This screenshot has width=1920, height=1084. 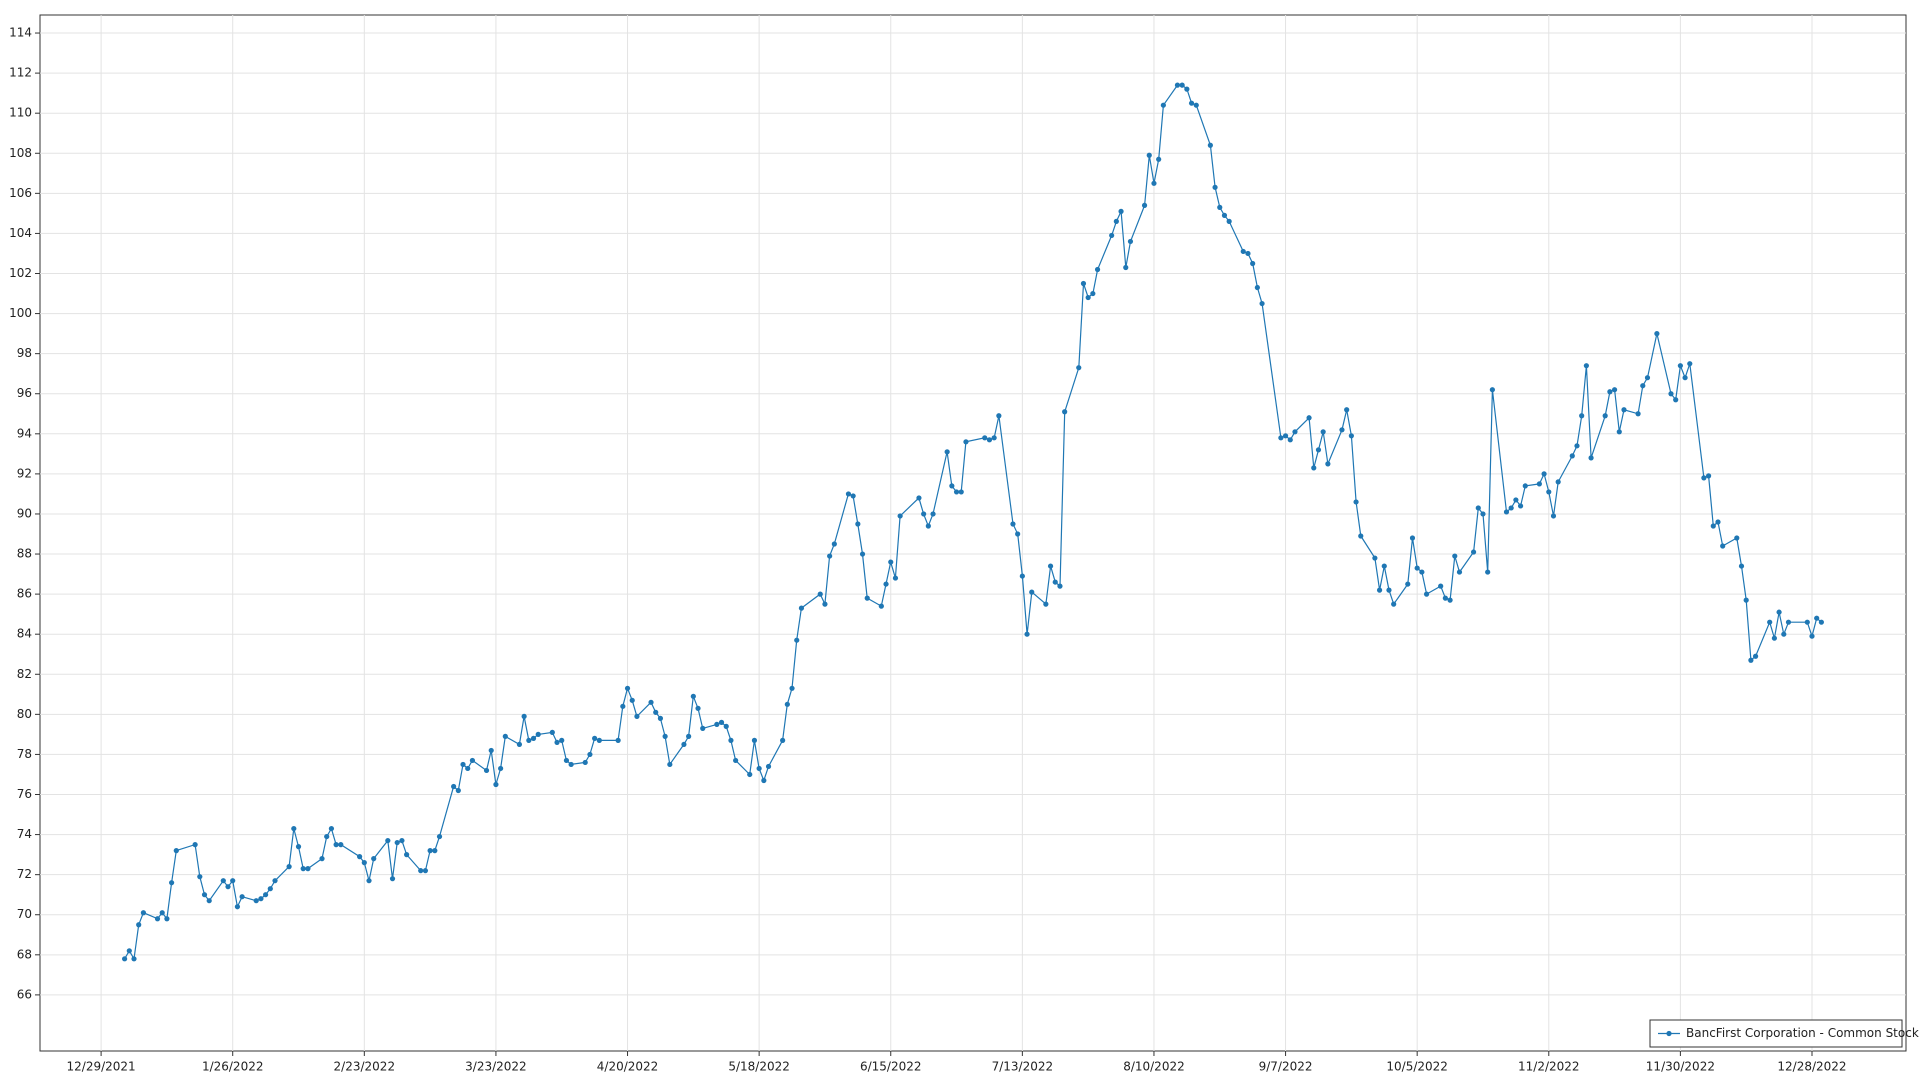 I want to click on y-tick-label: 88, so click(x=24, y=554).